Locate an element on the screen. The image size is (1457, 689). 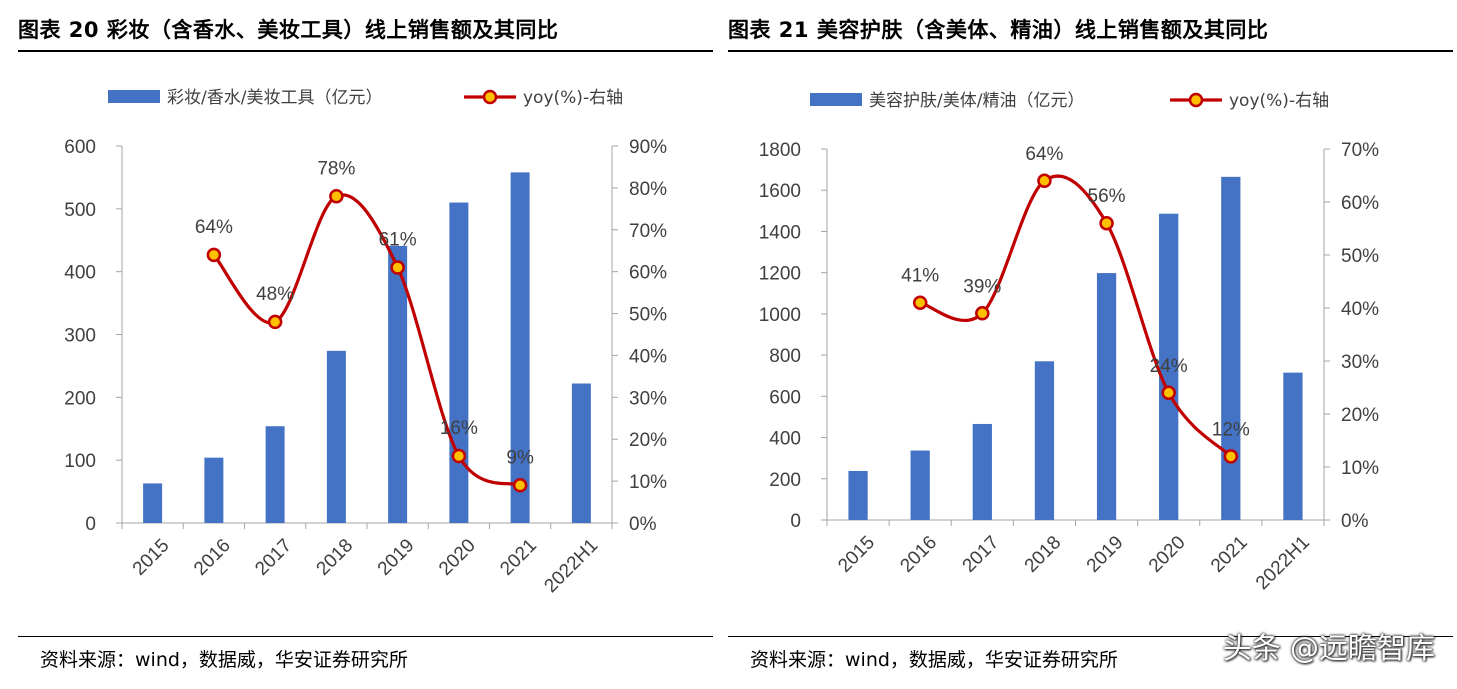
y-left-tick-label: 1200 is located at coordinates (780, 274).